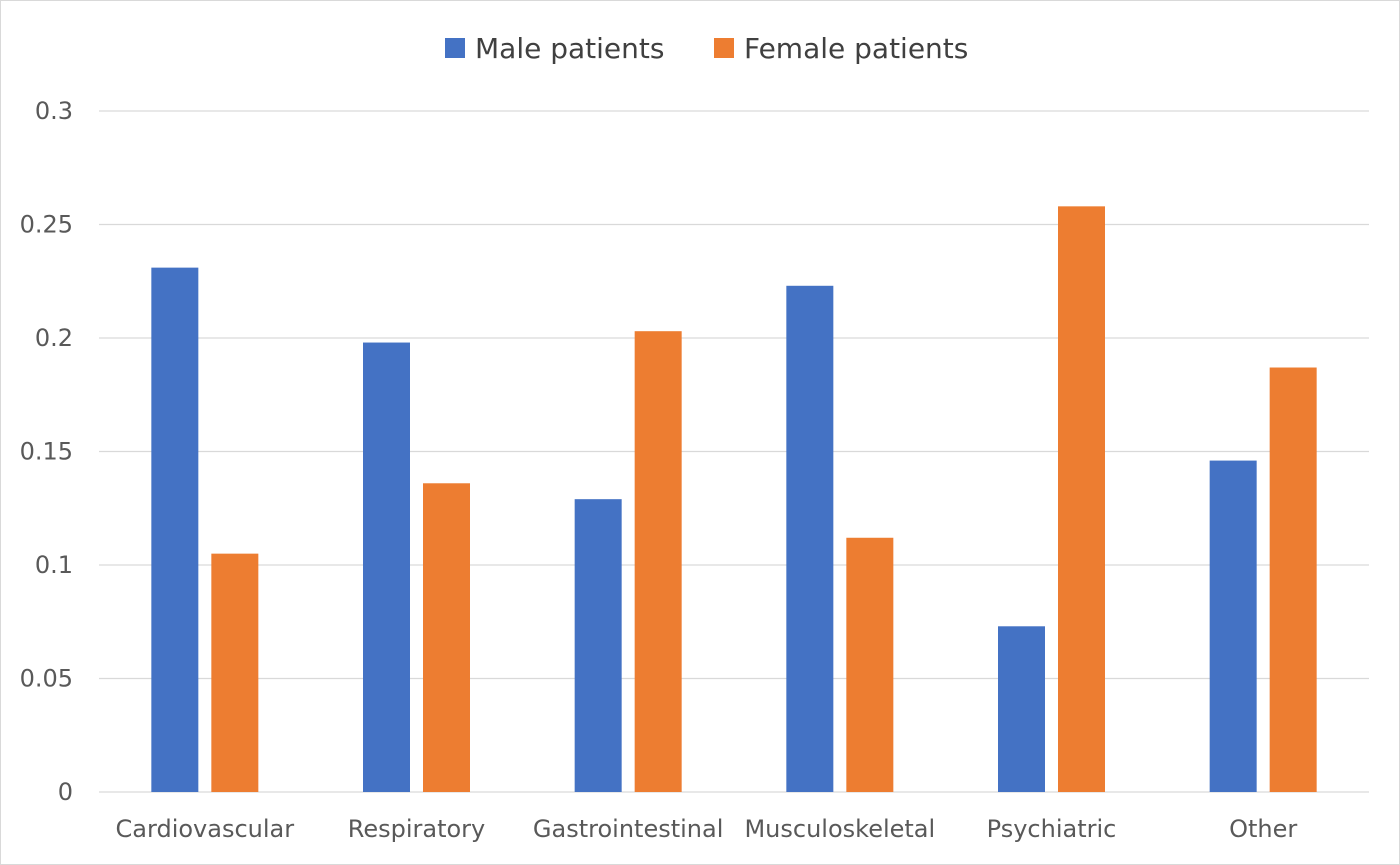 The width and height of the screenshot is (1400, 865). What do you see at coordinates (1021, 709) in the screenshot?
I see `bar-male-psychiatric` at bounding box center [1021, 709].